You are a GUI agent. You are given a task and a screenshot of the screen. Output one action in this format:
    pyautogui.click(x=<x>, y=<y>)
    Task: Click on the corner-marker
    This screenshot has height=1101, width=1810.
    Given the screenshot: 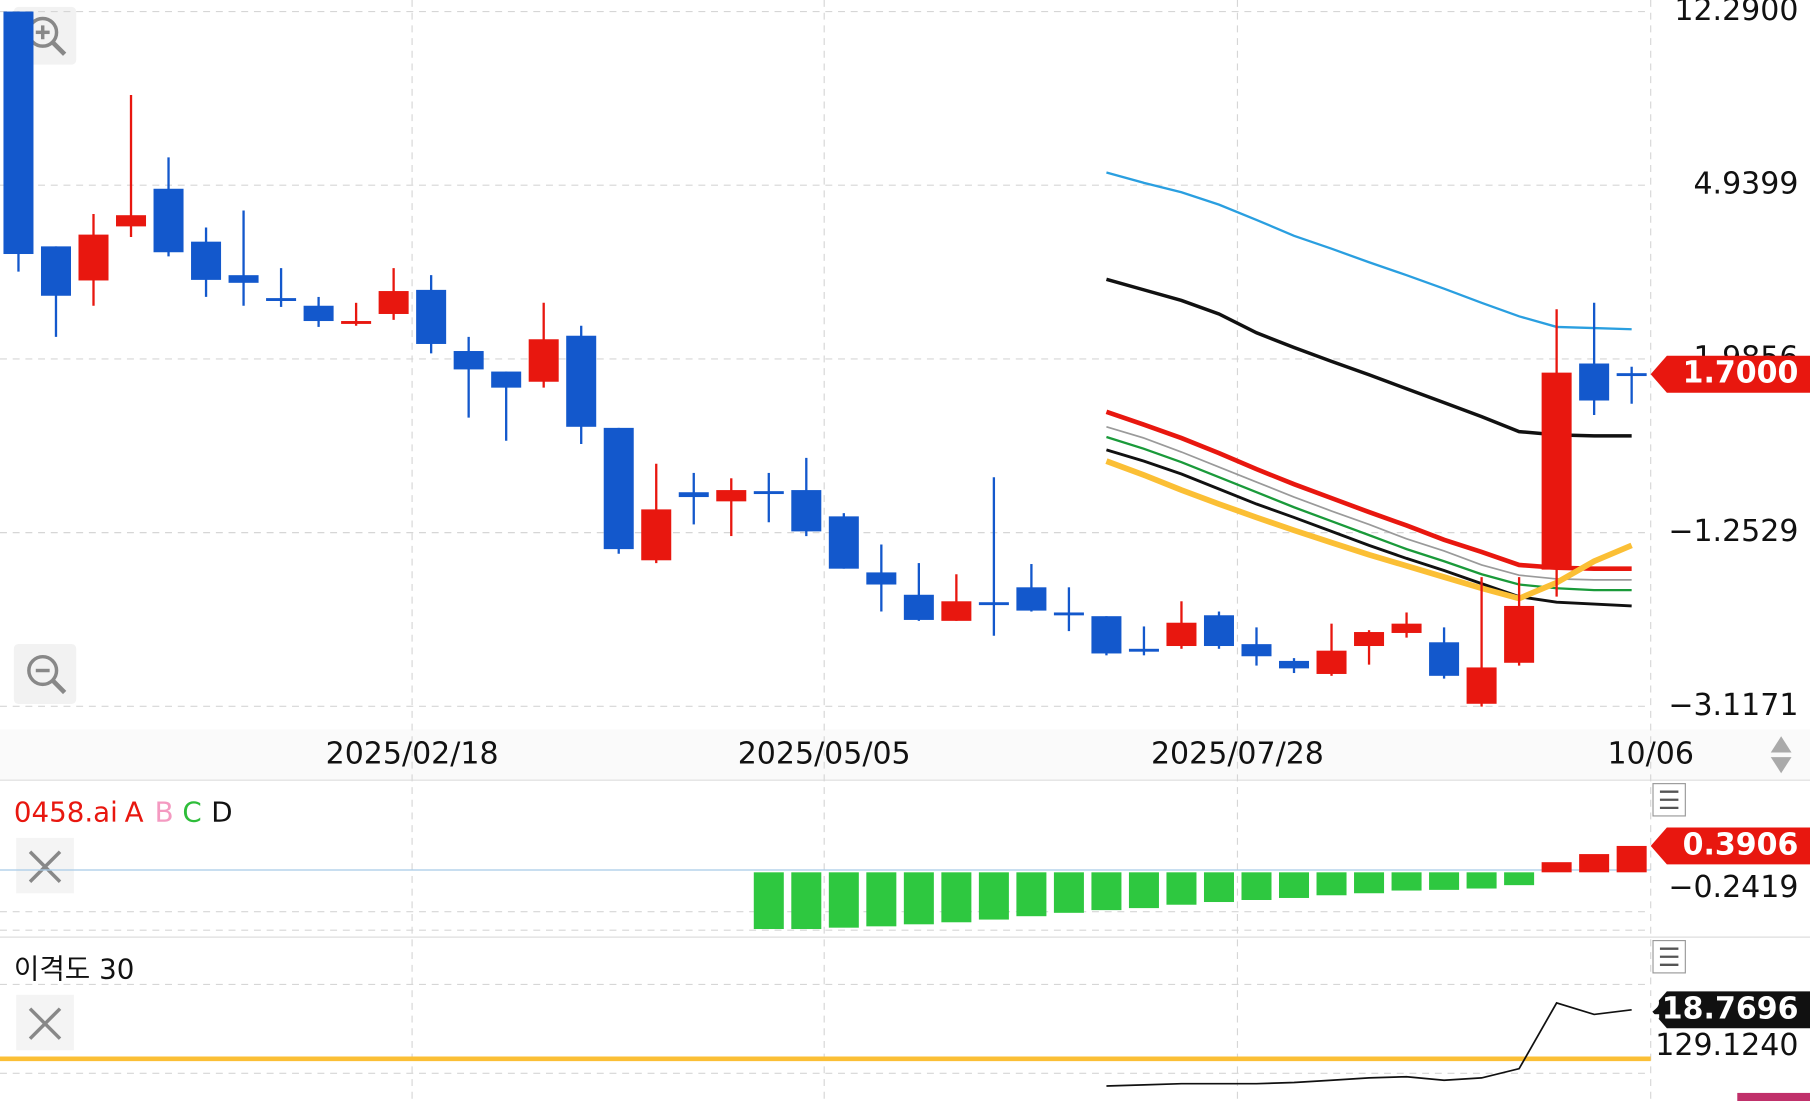 What is the action you would take?
    pyautogui.click(x=1773, y=1096)
    